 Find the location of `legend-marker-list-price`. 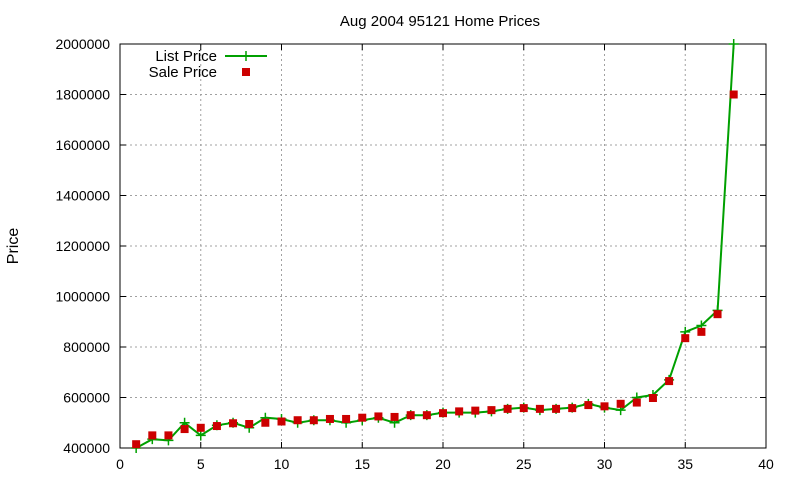

legend-marker-list-price is located at coordinates (246, 56).